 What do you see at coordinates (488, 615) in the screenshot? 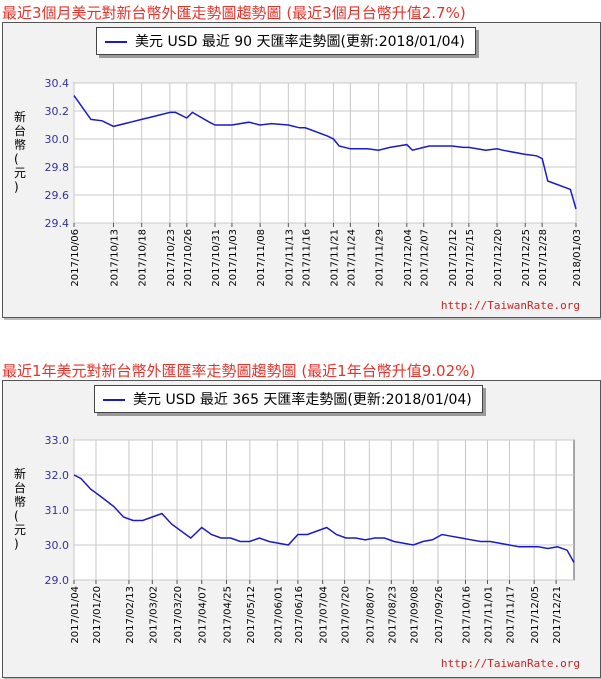
I see `x-tick-label: 2017/11/01` at bounding box center [488, 615].